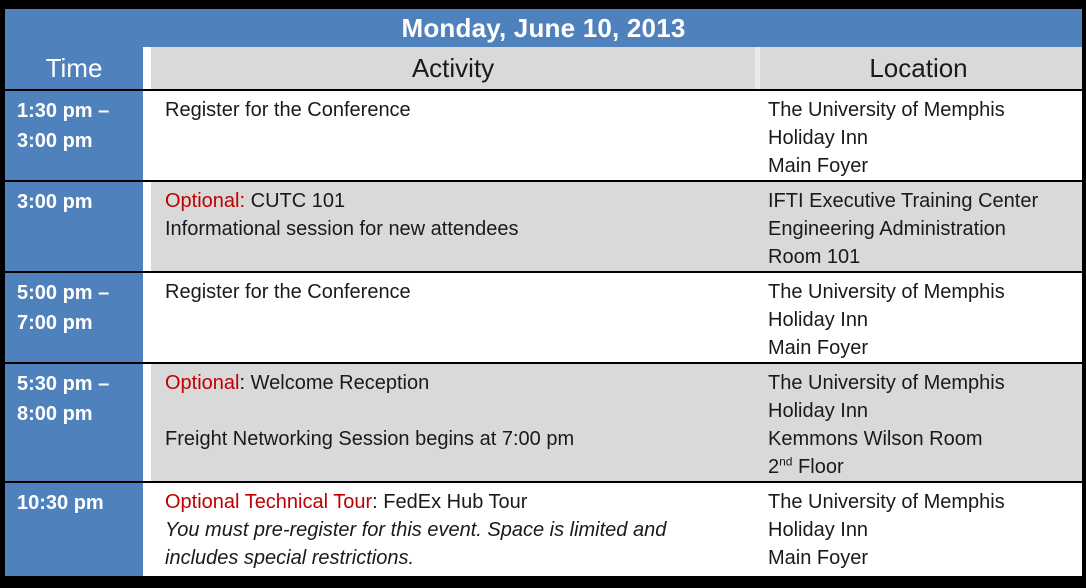  I want to click on text-segment: includes special restrictions., so click(289, 558).